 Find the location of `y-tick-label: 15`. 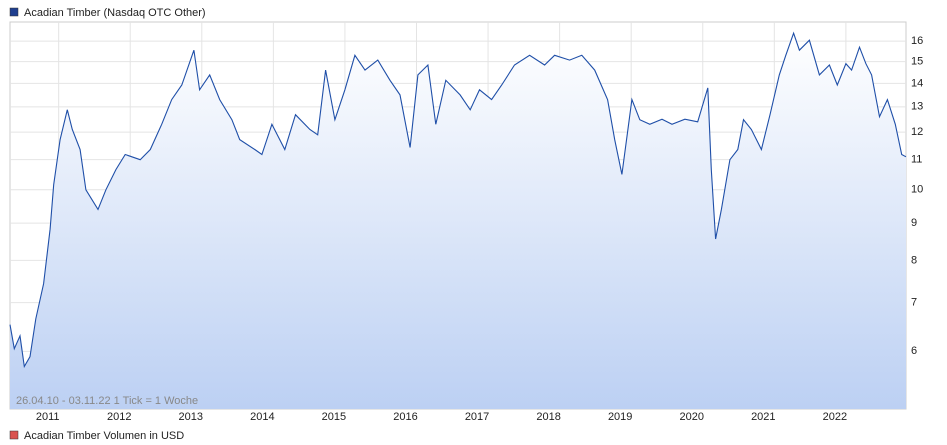

y-tick-label: 15 is located at coordinates (917, 61).